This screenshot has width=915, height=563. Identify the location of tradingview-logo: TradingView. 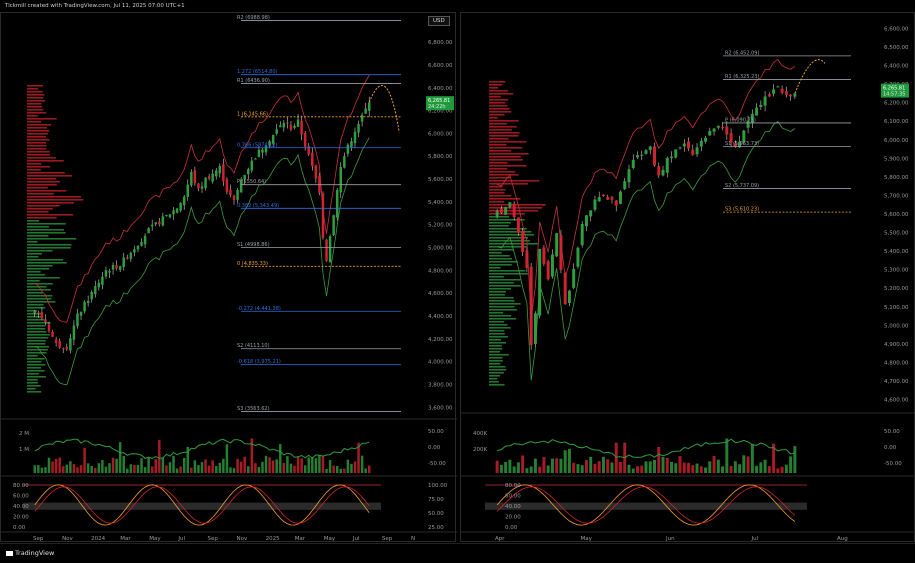
(30, 553).